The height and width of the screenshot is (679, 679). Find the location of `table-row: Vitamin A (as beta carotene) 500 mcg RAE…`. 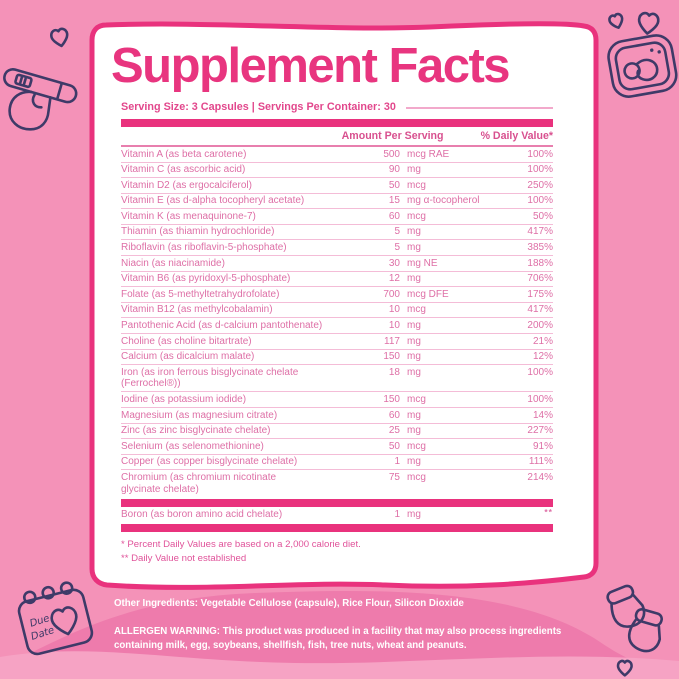

table-row: Vitamin A (as beta carotene) 500 mcg RAE… is located at coordinates (337, 155).